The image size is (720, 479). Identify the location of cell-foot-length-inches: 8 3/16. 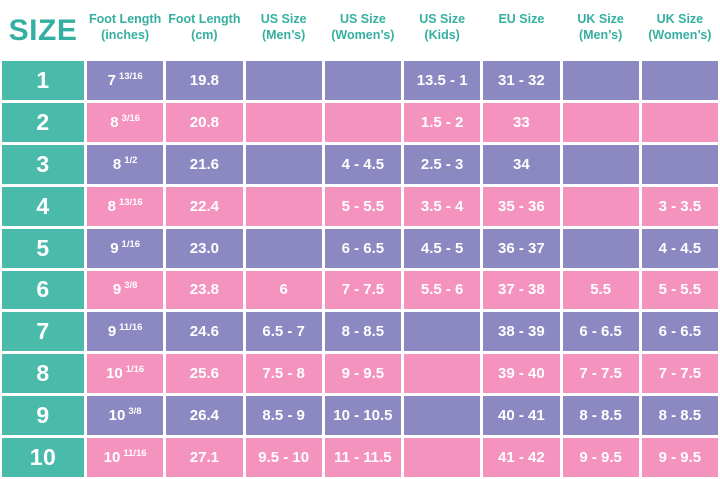
(125, 122).